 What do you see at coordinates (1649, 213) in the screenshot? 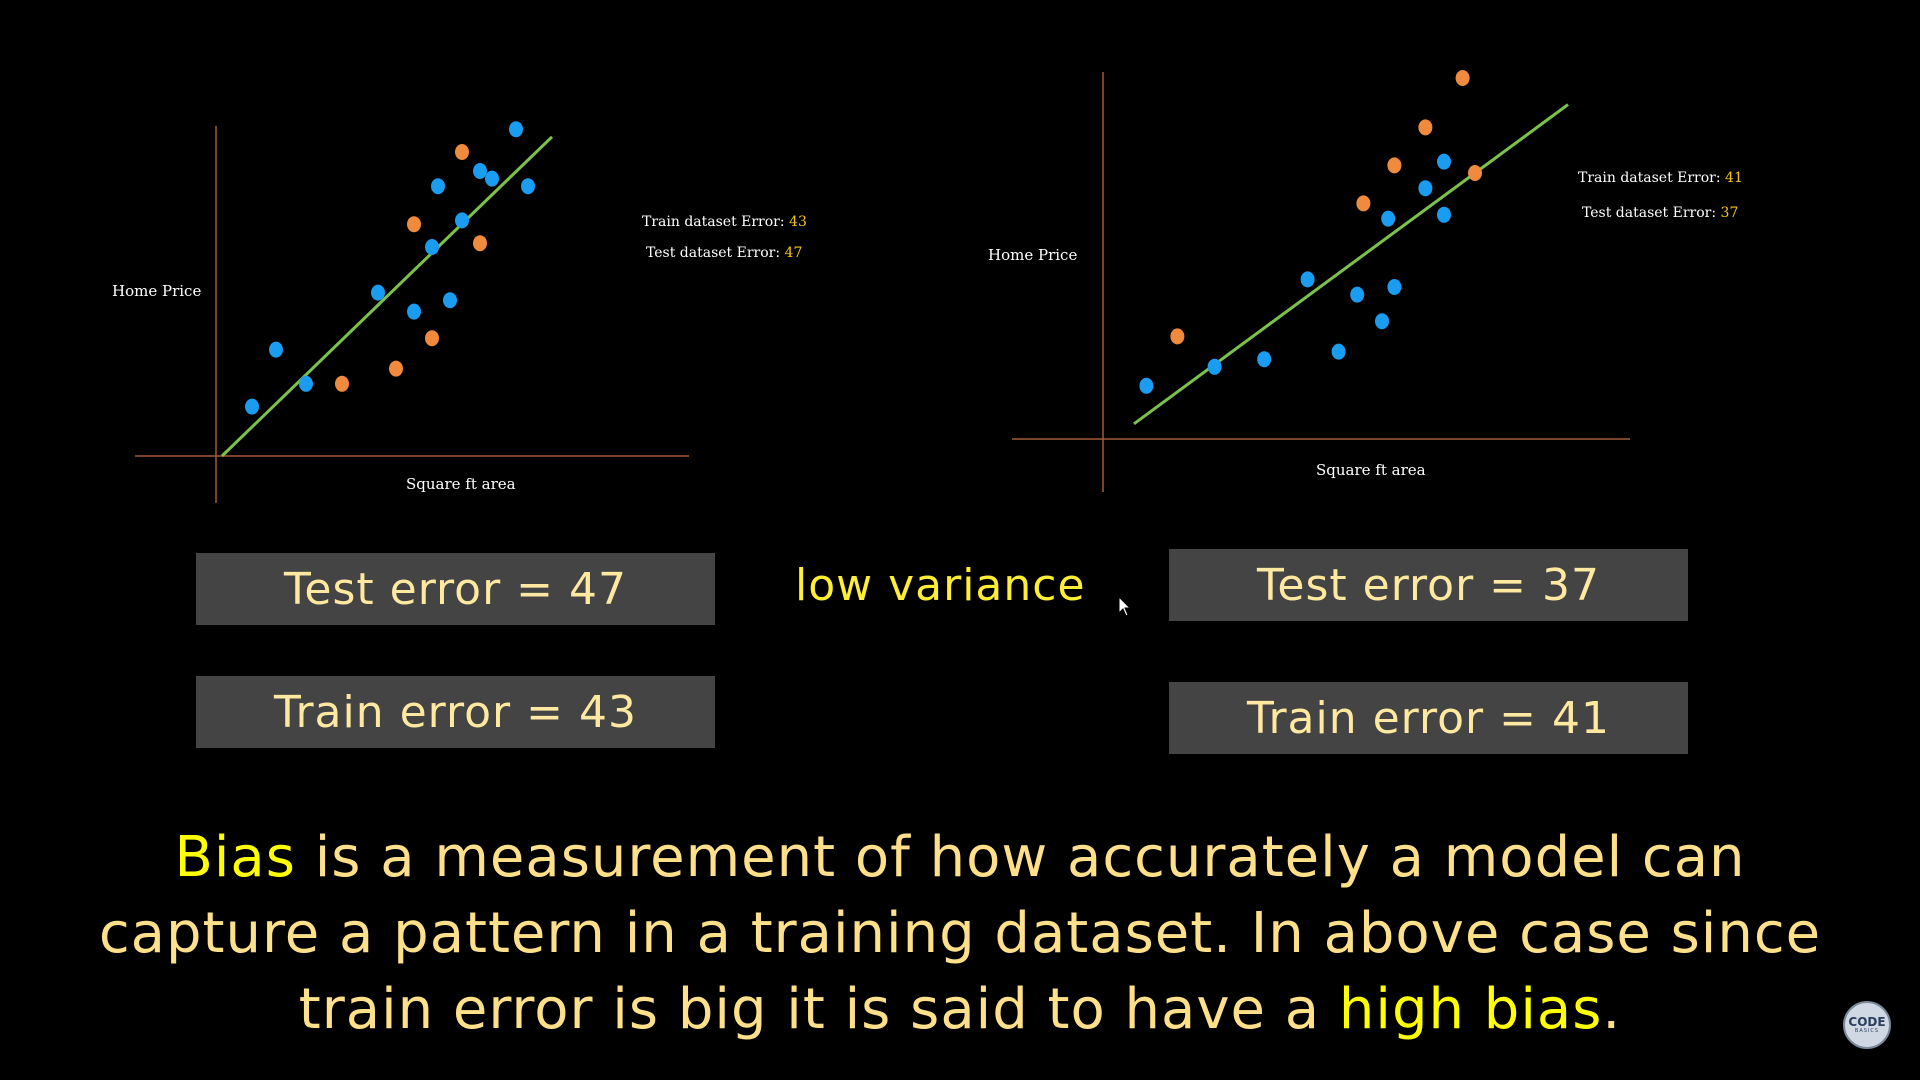
I see `right-test-error-label: Test dataset Error:` at bounding box center [1649, 213].